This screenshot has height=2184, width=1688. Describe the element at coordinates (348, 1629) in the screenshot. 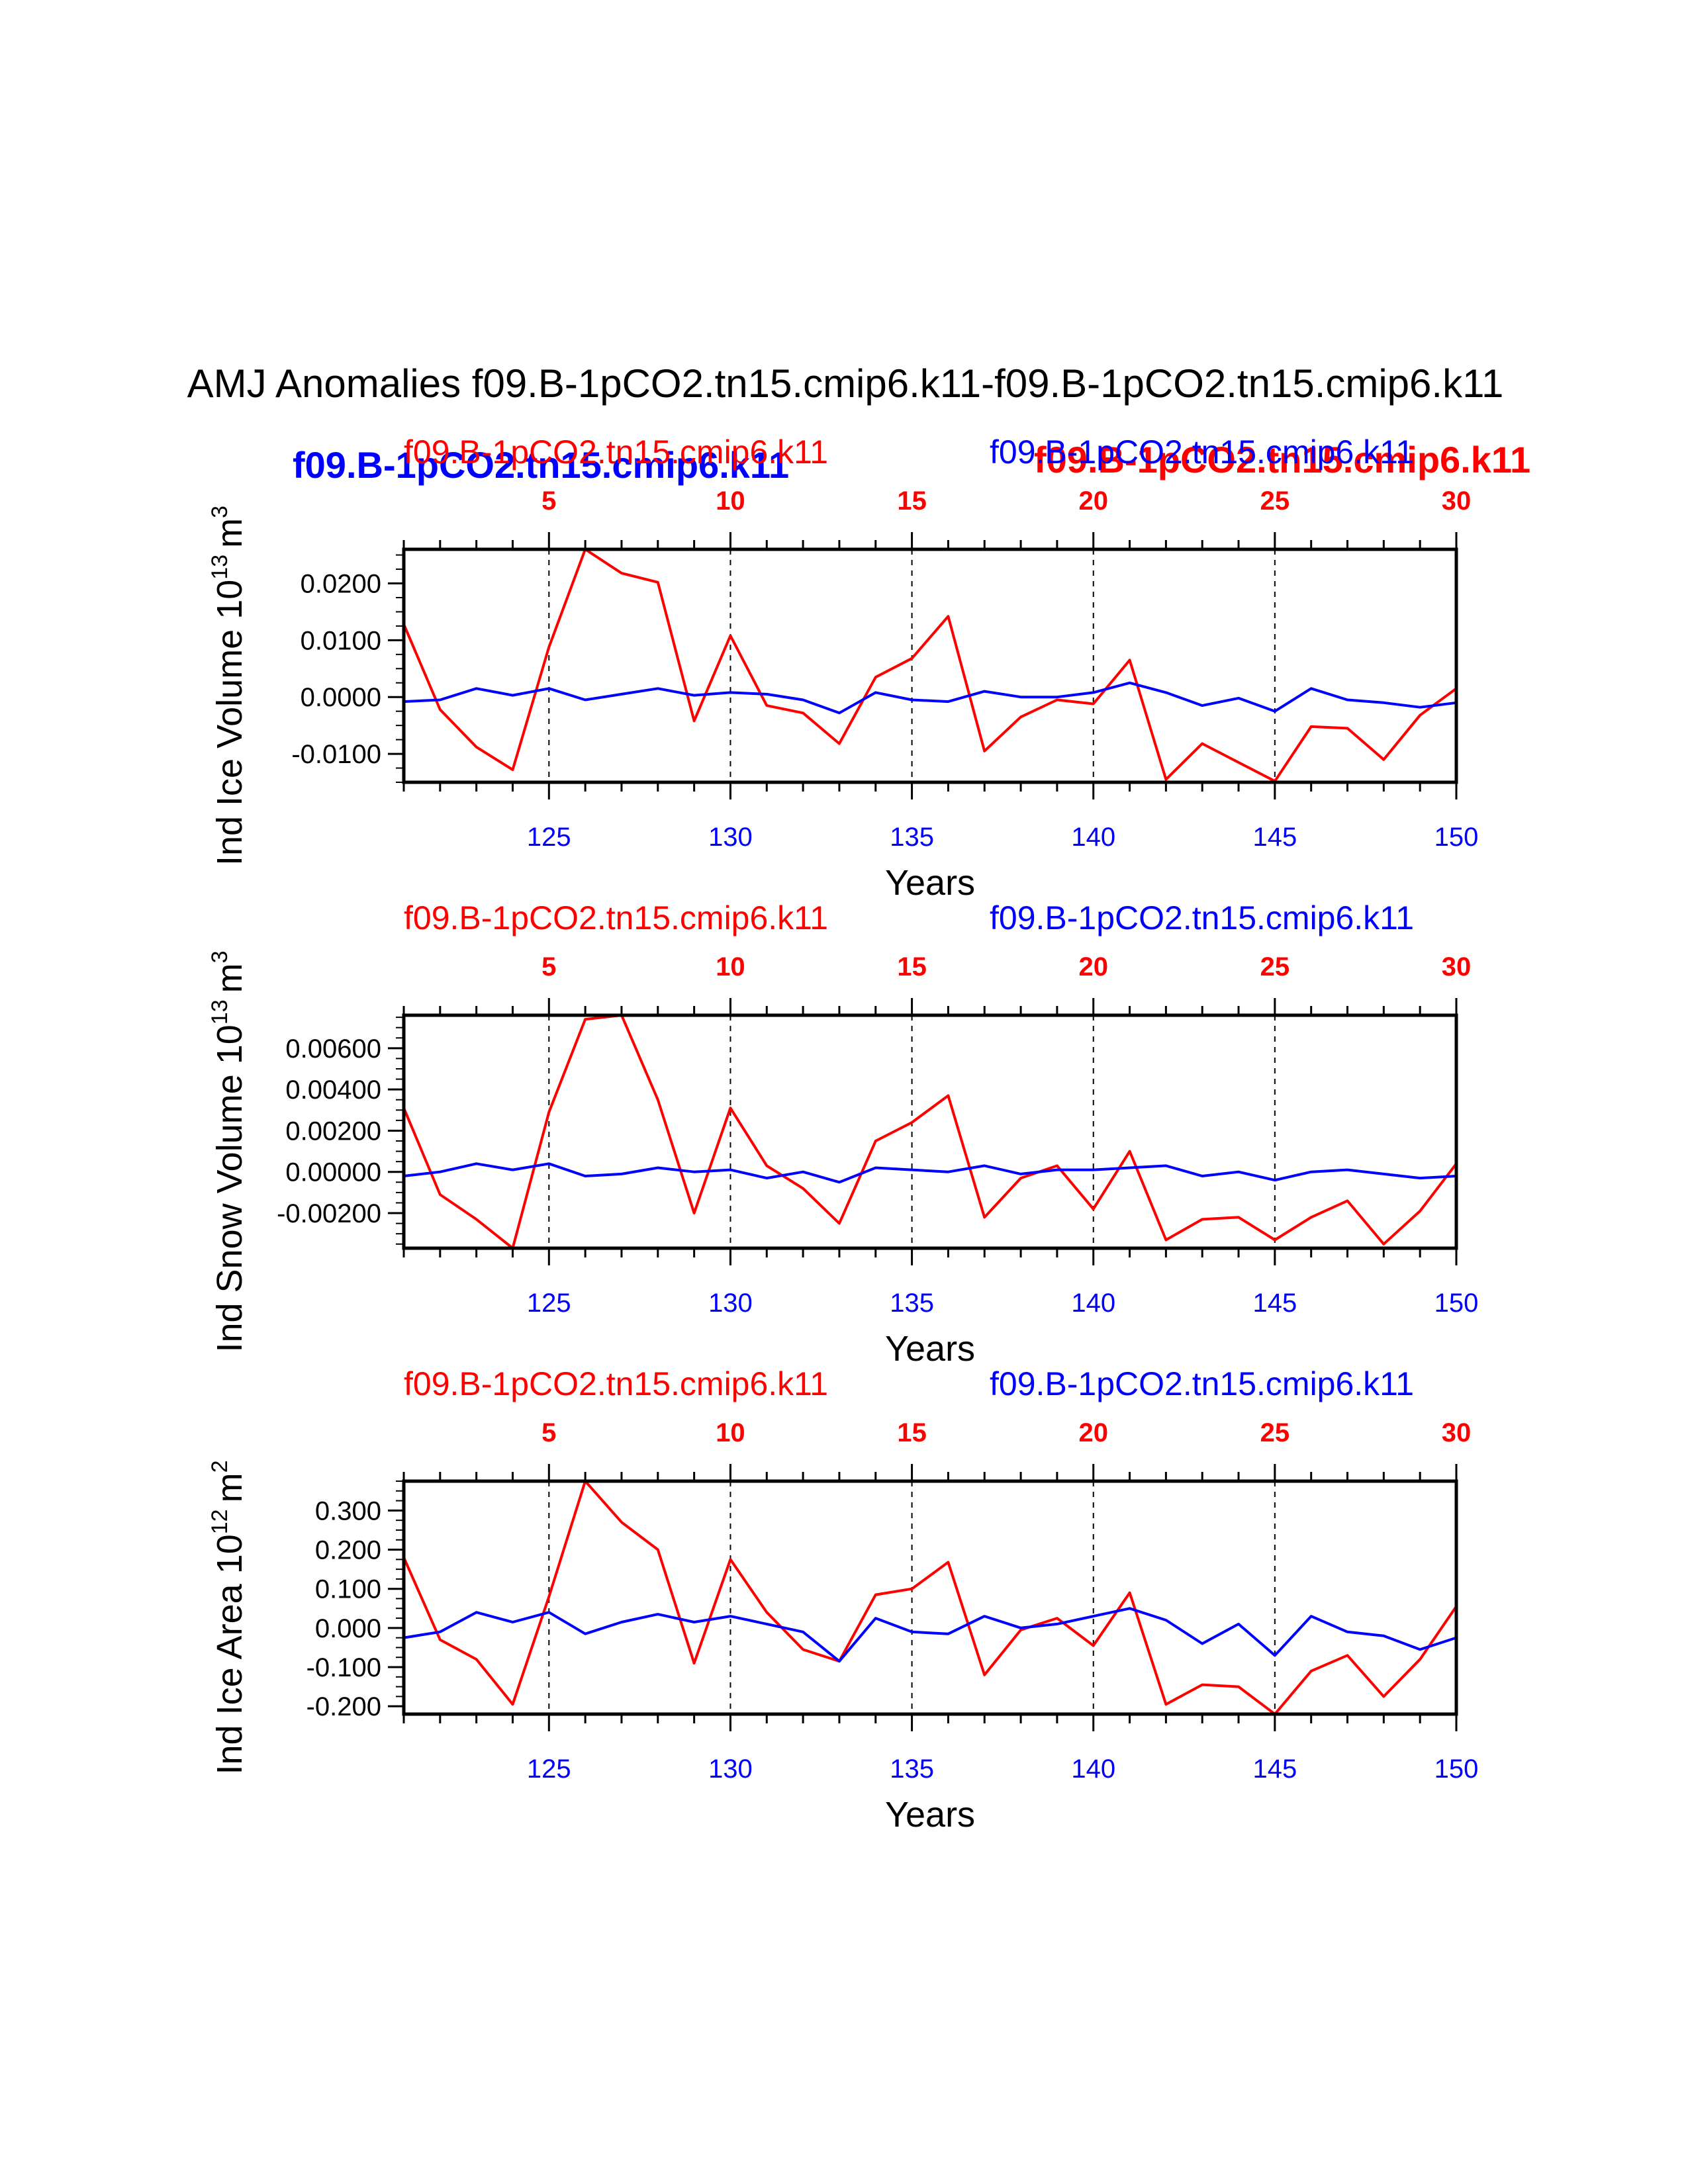

I see `y-tick-label: 0.000` at that location.